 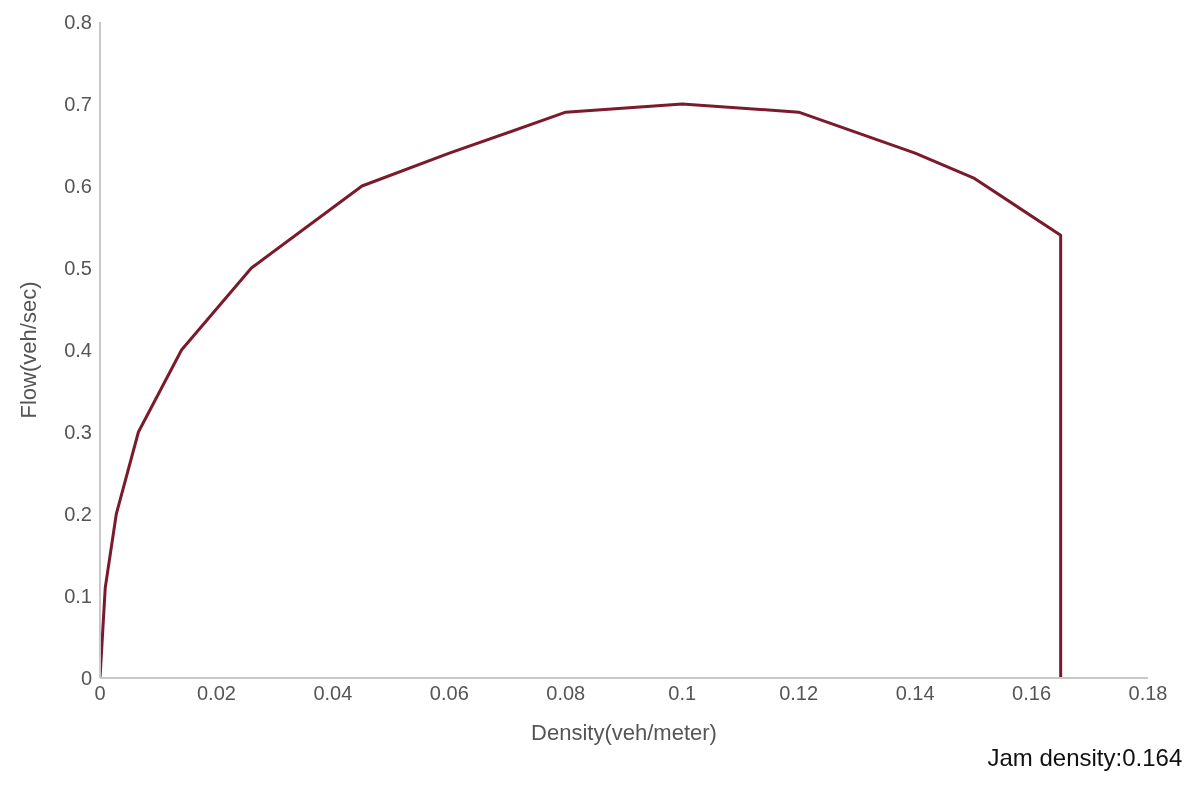 I want to click on x-tick-label: 0.08, so click(x=566, y=693).